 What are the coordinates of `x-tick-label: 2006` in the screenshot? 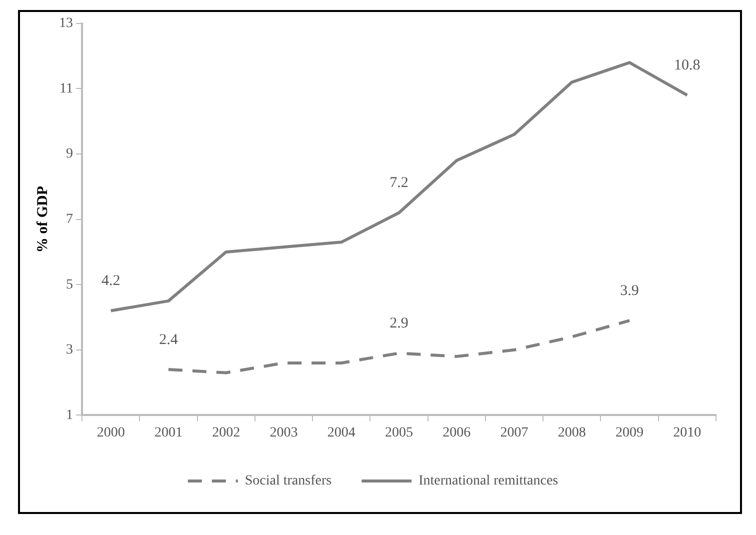 It's located at (456, 432).